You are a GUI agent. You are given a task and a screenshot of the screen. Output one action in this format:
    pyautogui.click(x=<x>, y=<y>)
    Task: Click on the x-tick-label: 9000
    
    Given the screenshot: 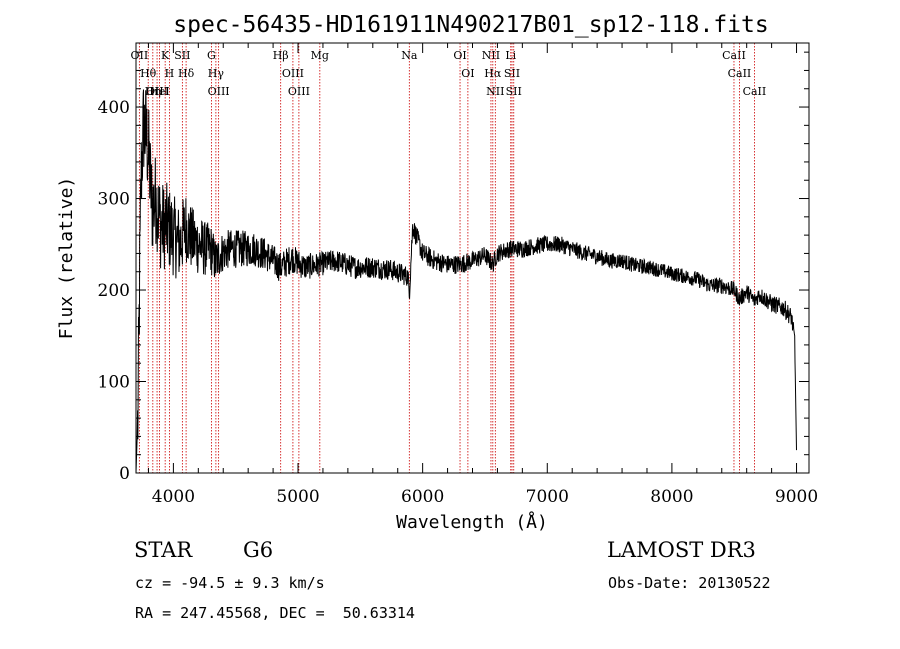 What is the action you would take?
    pyautogui.click(x=796, y=497)
    